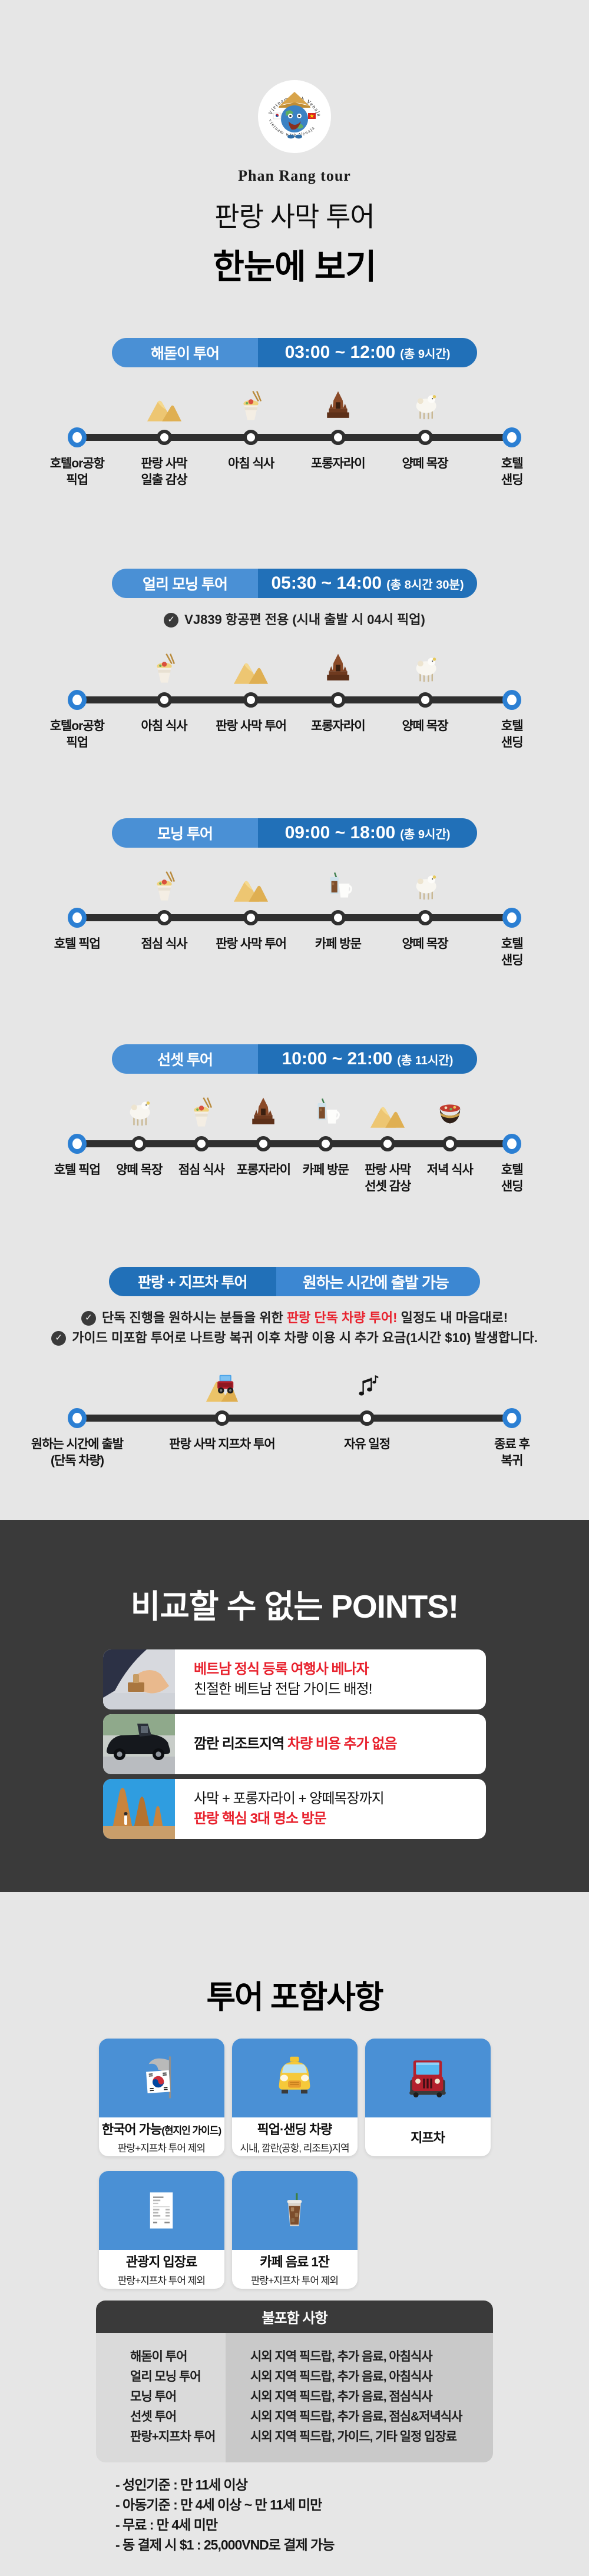  I want to click on noodles-icon, so click(251, 407).